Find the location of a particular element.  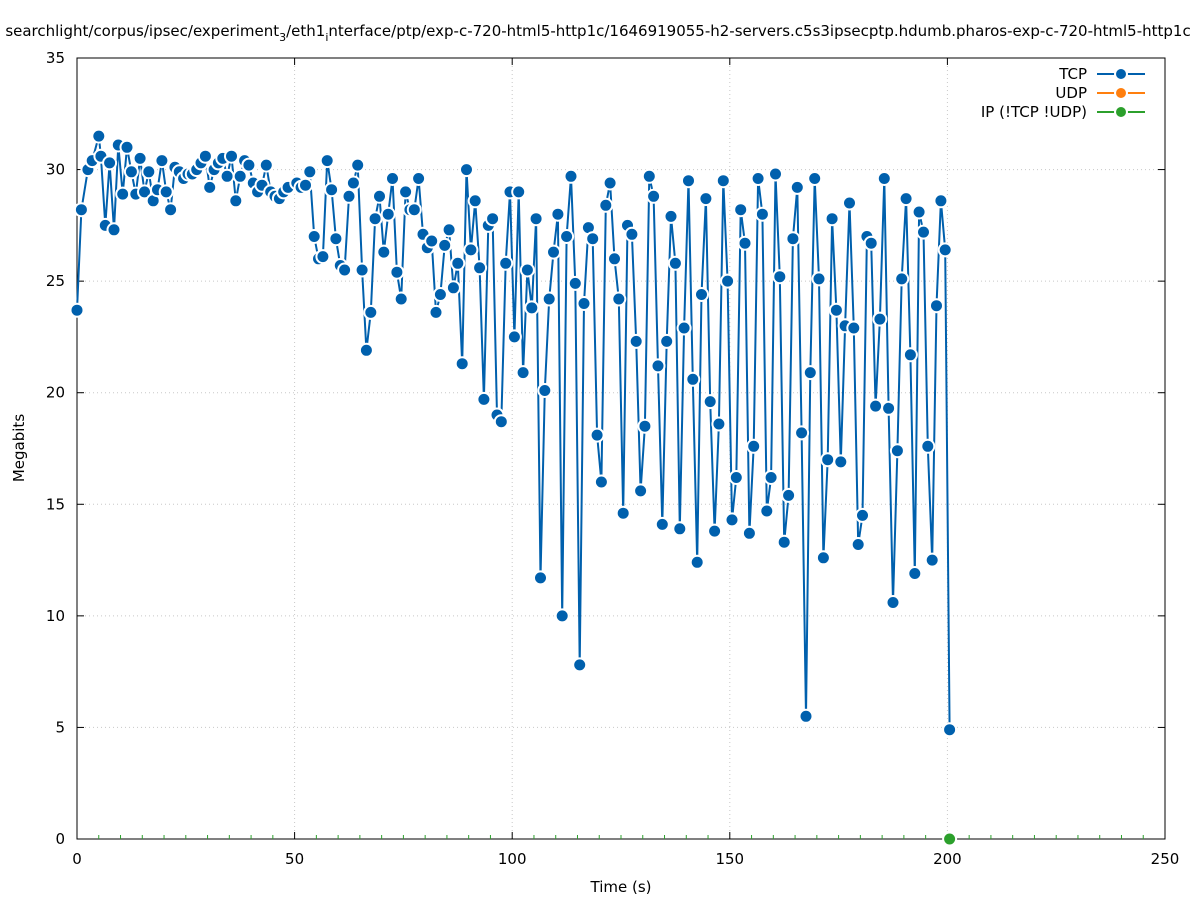

y-tick-label: 25 is located at coordinates (55, 281).